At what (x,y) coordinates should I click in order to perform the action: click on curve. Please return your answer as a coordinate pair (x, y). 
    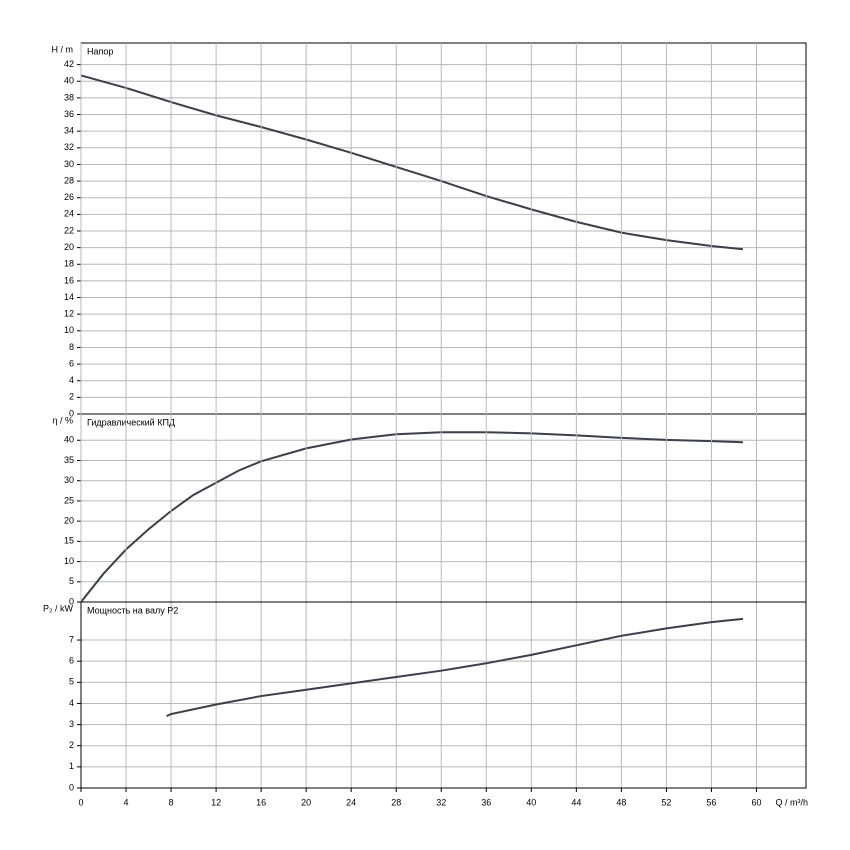
    Looking at the image, I should click on (455, 667).